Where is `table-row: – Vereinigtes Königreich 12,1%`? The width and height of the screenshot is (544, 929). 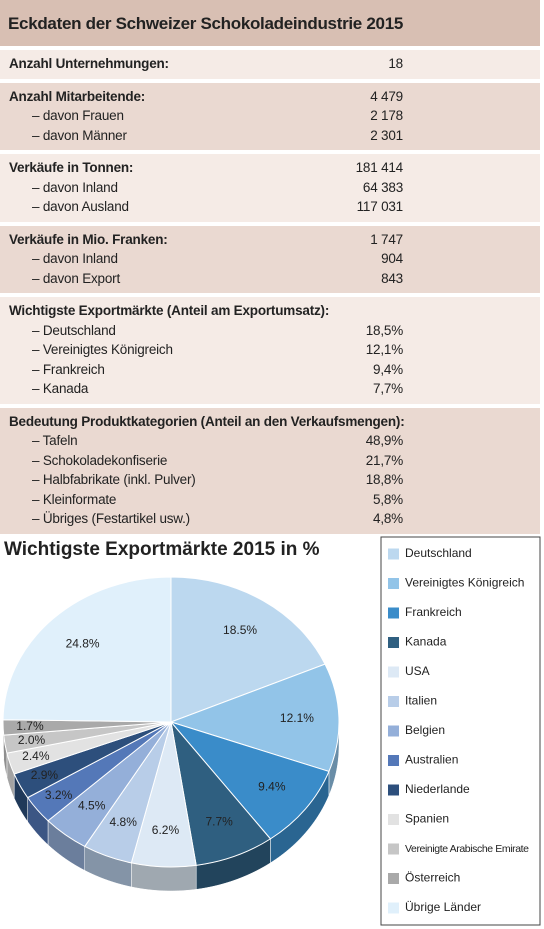
table-row: – Vereinigtes Königreich 12,1% is located at coordinates (270, 350).